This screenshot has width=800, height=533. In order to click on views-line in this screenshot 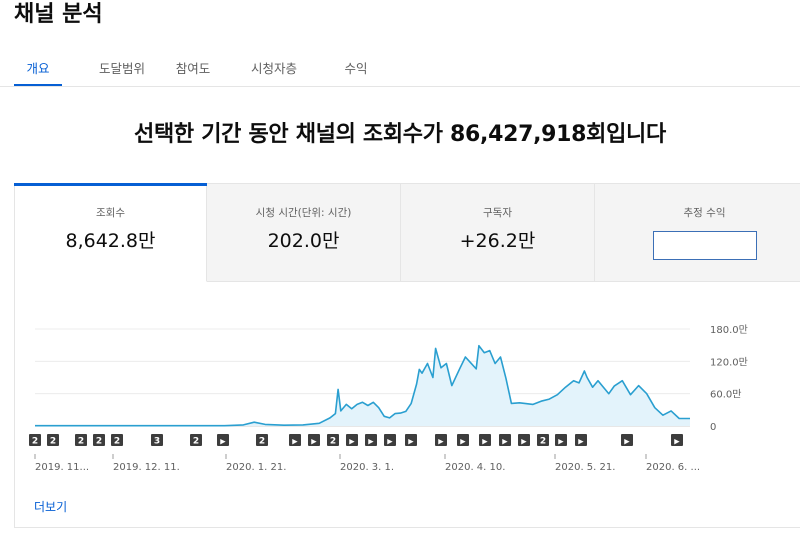, I will do `click(362, 385)`.